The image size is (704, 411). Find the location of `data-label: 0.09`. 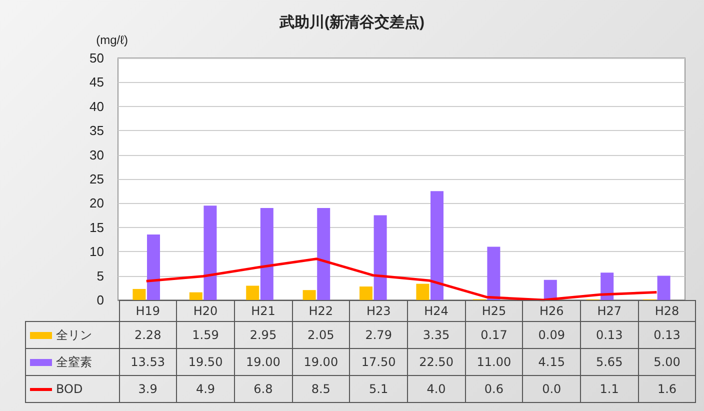

data-label: 0.09 is located at coordinates (551, 335).